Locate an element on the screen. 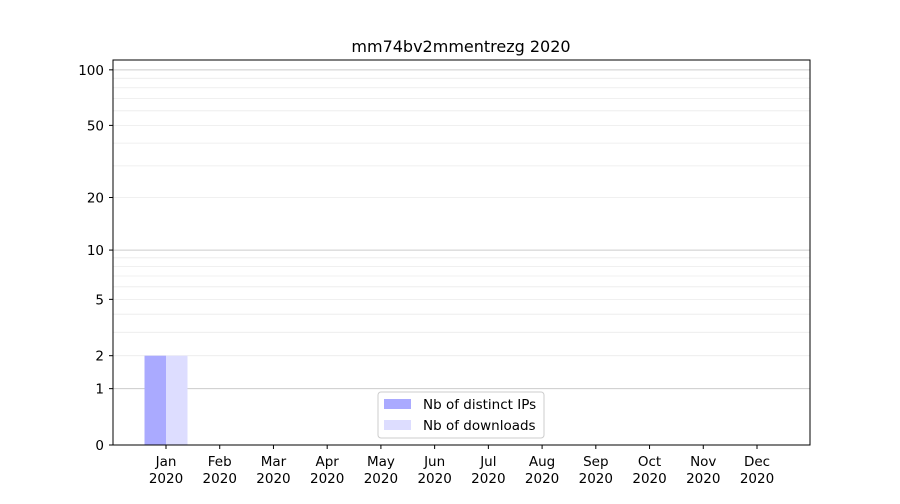 Image resolution: width=900 pixels, height=504 pixels. bars is located at coordinates (166, 400).